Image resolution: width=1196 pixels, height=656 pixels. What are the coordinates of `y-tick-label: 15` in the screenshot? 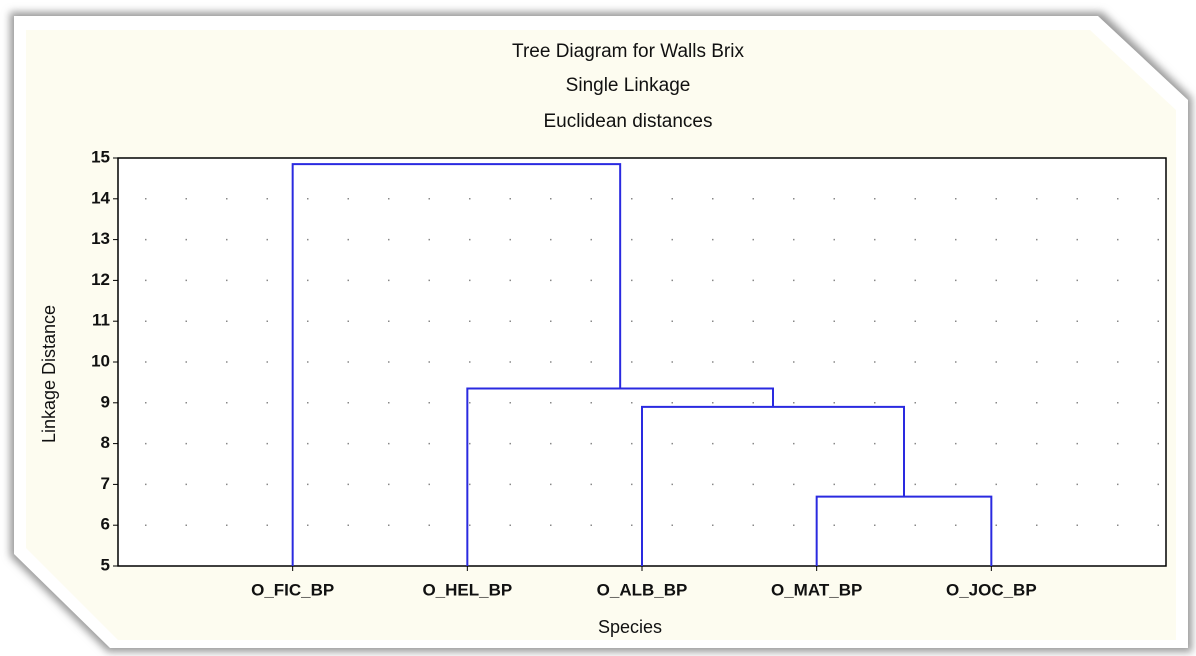 It's located at (100, 156).